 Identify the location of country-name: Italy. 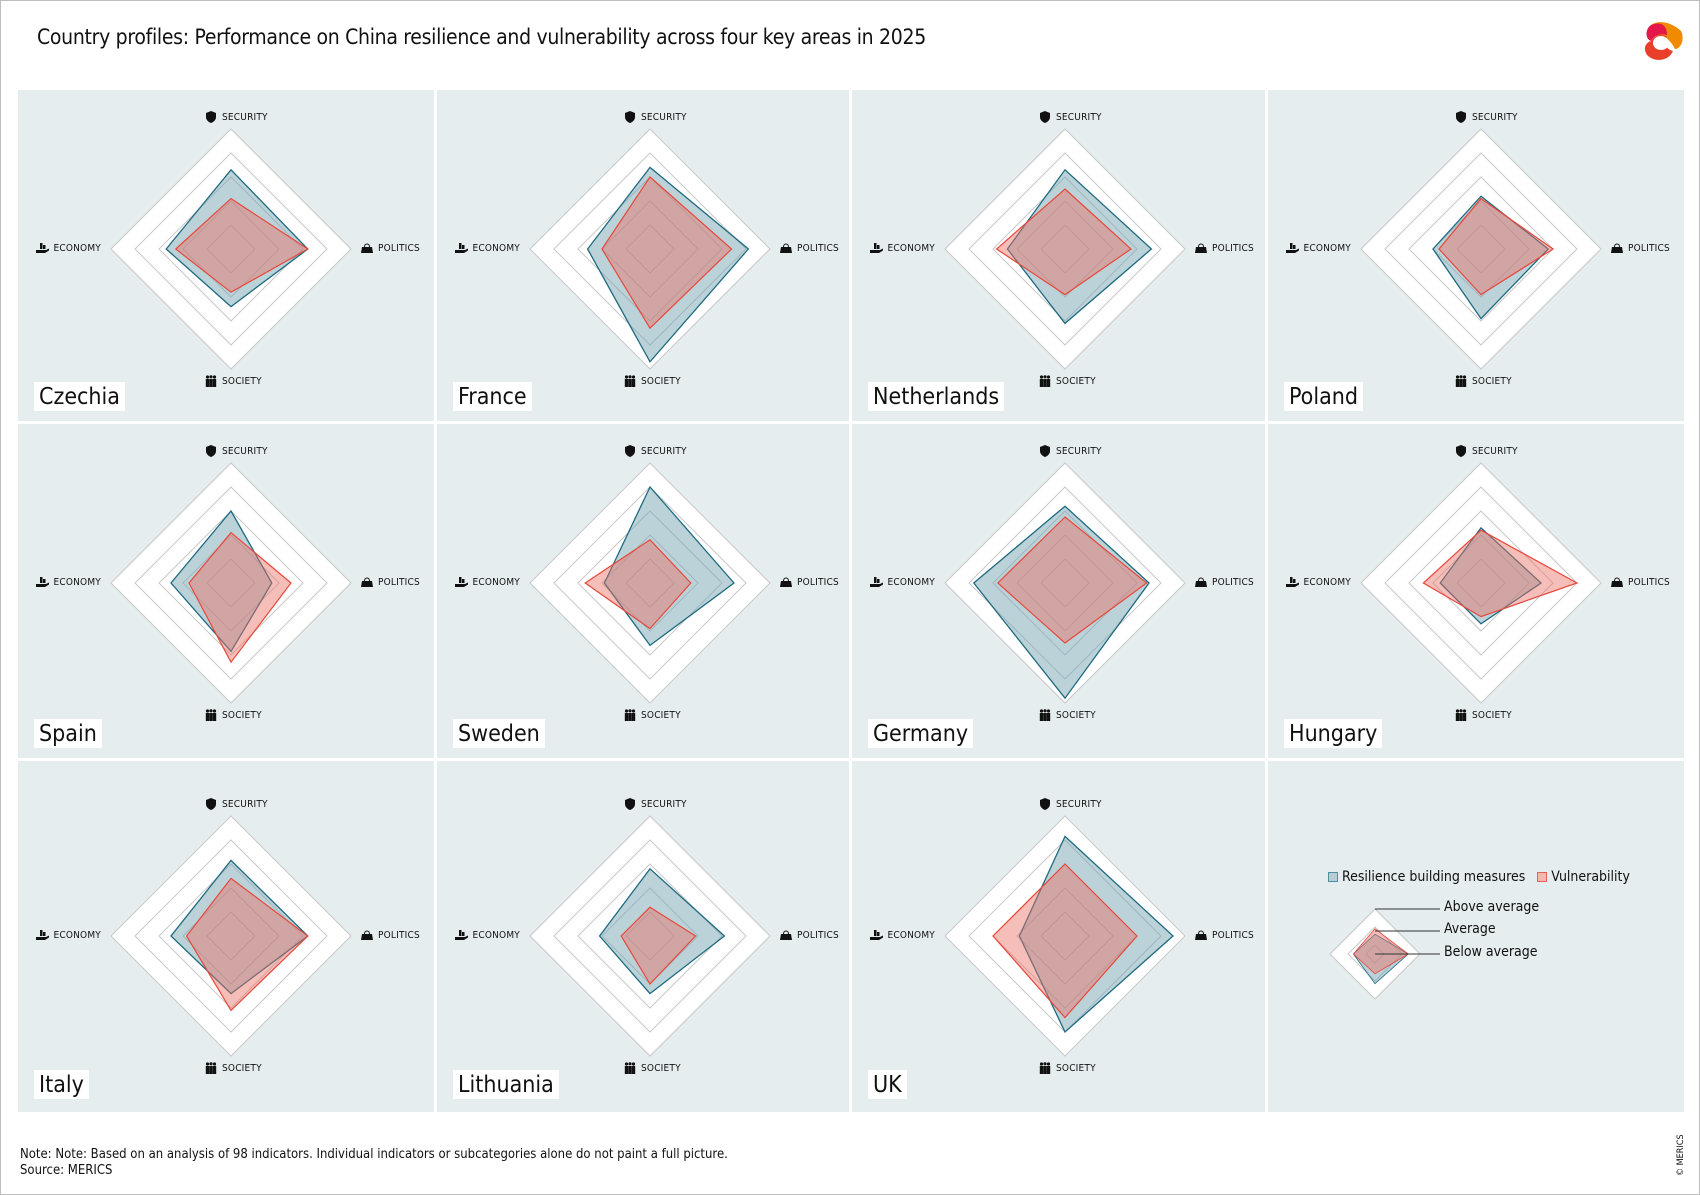
(61, 1084).